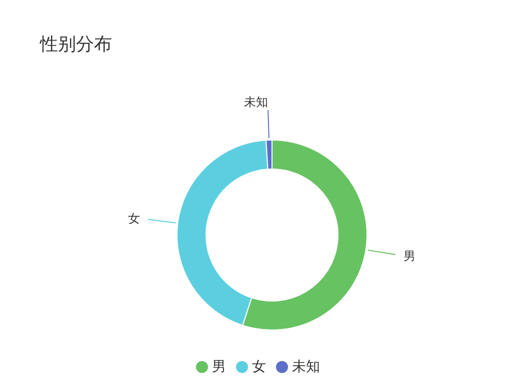 This screenshot has height=389, width=526. Describe the element at coordinates (219, 367) in the screenshot. I see `legend-label: 男` at that location.